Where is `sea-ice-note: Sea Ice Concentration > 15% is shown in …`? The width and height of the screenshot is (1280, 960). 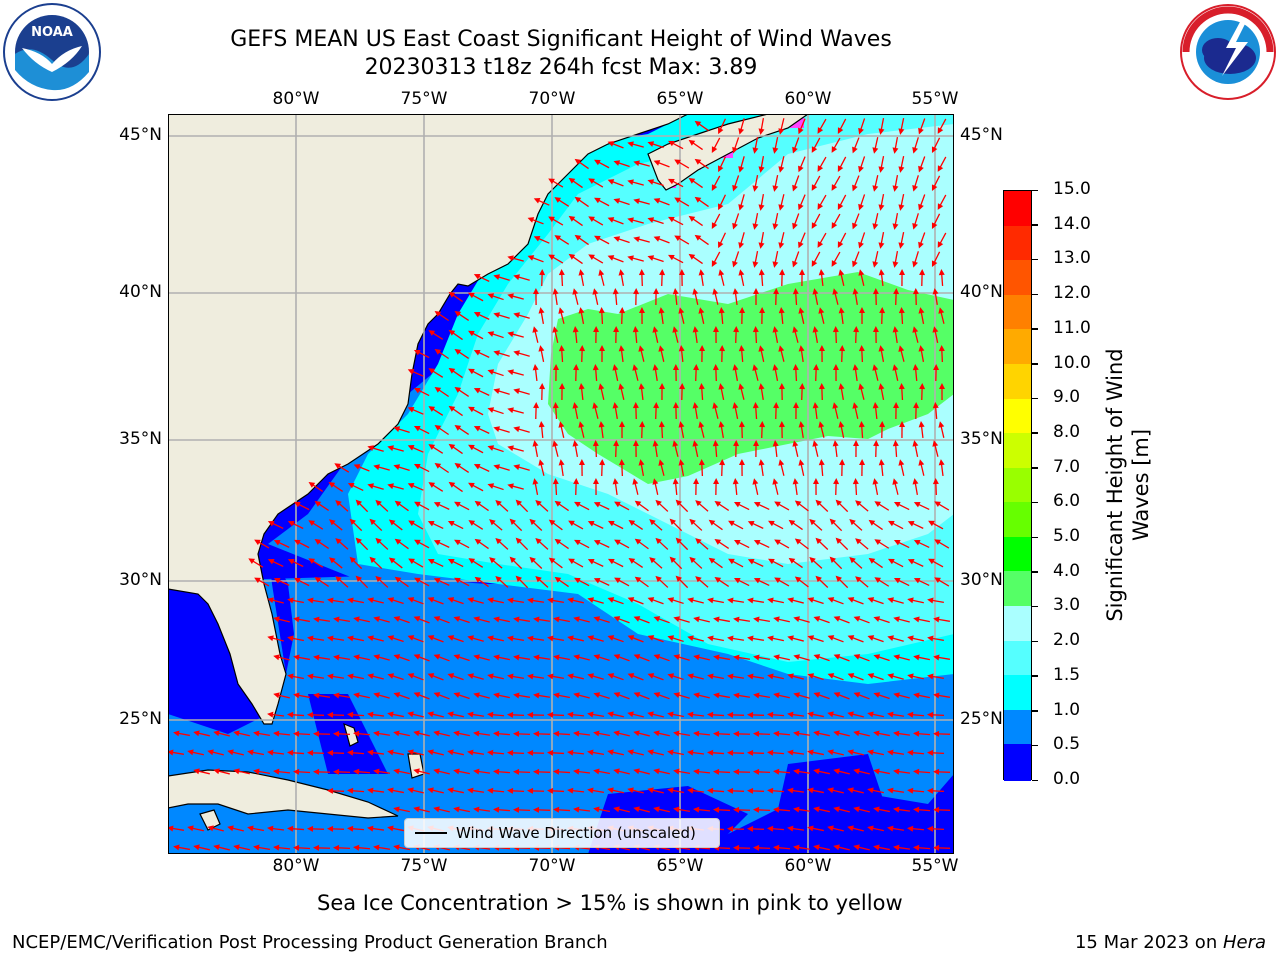
sea-ice-note: Sea Ice Concentration > 15% is shown in … is located at coordinates (610, 903).